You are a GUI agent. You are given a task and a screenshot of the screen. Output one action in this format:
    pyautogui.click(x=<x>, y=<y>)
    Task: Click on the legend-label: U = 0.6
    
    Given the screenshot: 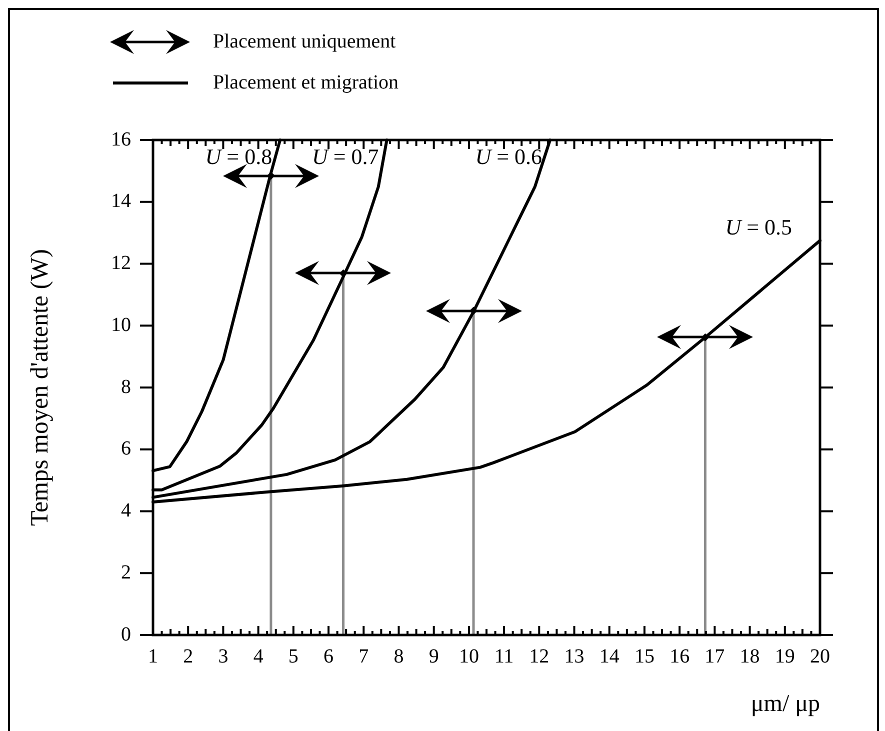 What is the action you would take?
    pyautogui.click(x=508, y=156)
    